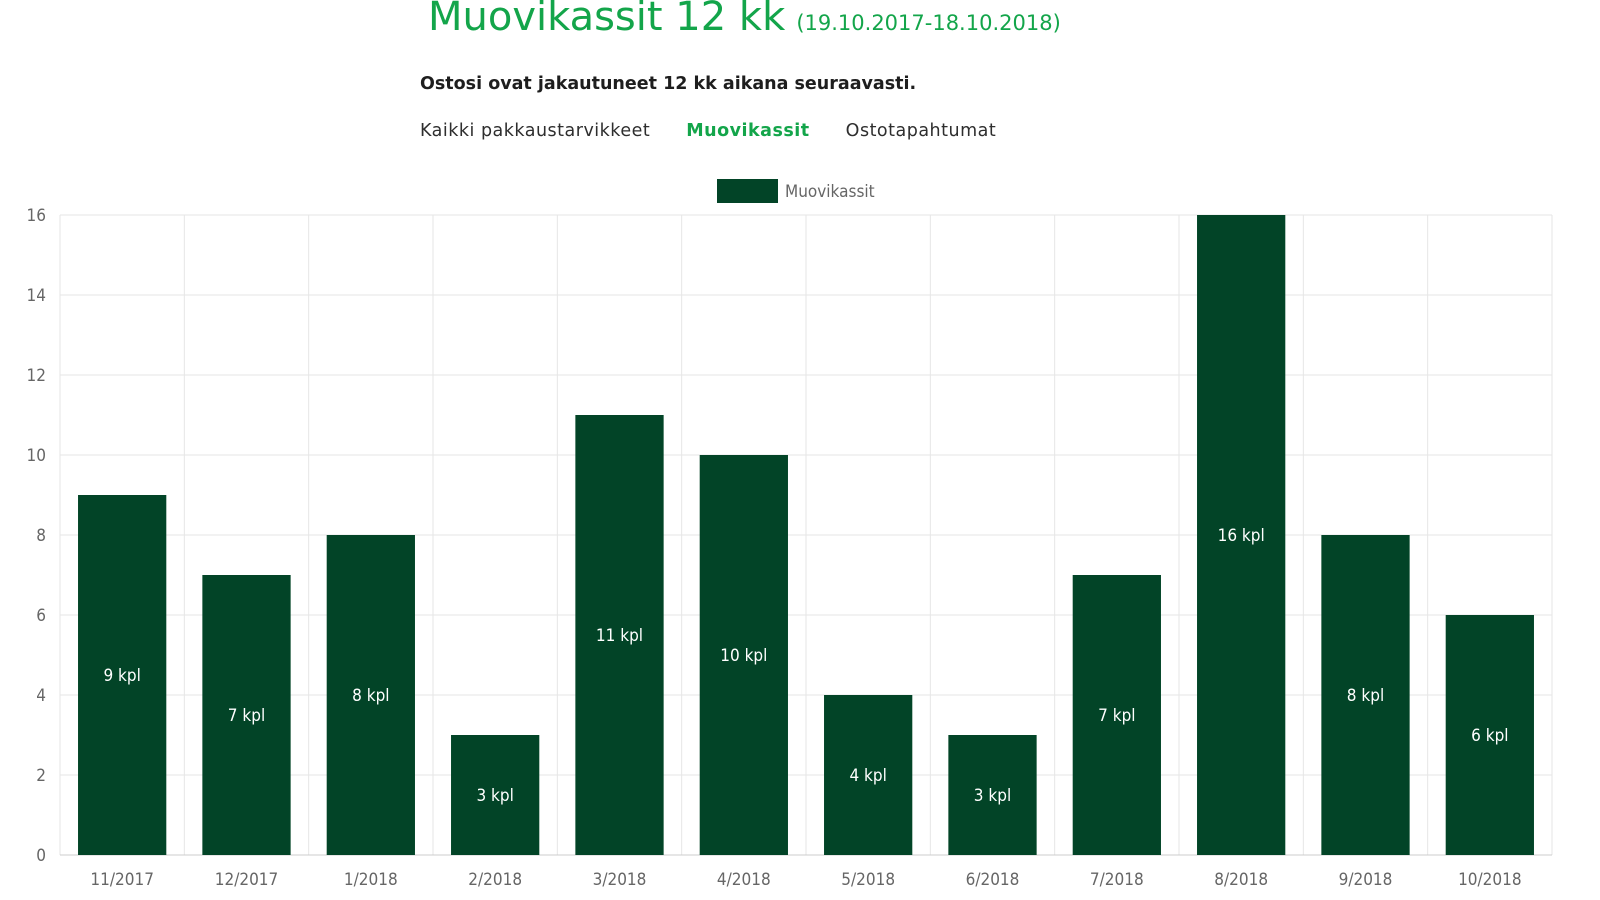  I want to click on x-tick-label: 11/2017, so click(122, 880).